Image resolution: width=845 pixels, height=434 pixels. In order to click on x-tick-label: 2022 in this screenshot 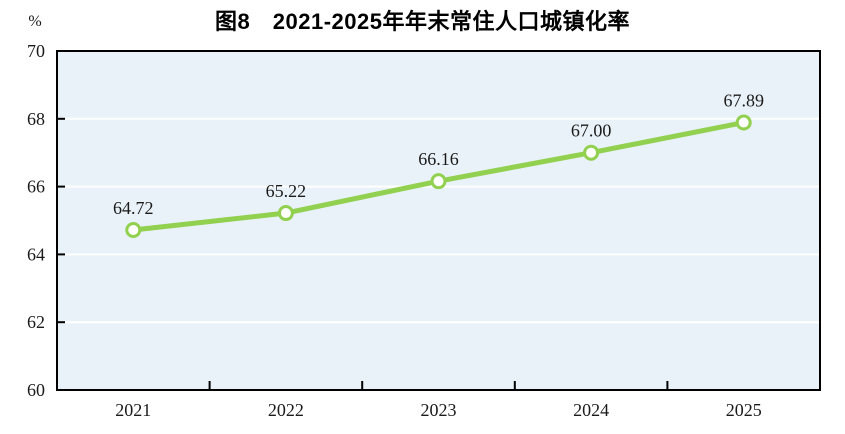, I will do `click(286, 410)`.